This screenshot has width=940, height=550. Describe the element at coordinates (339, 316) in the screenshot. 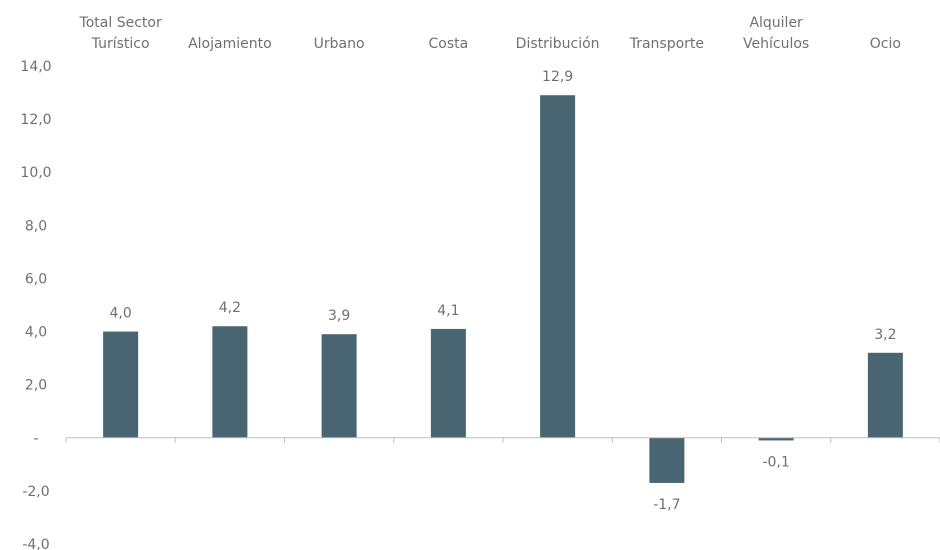

I see `data-label: 3,9` at that location.